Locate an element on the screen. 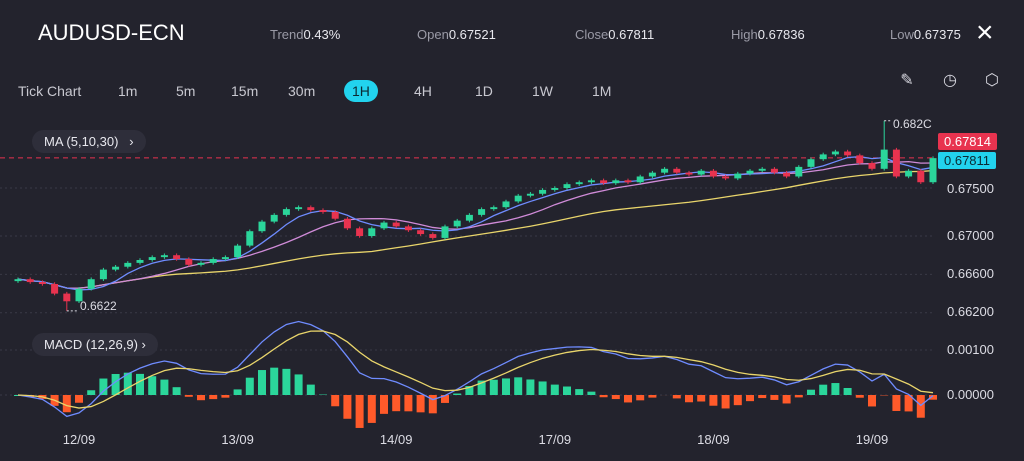 The image size is (1024, 461). bid-price-tag: 0.67811 is located at coordinates (967, 160).